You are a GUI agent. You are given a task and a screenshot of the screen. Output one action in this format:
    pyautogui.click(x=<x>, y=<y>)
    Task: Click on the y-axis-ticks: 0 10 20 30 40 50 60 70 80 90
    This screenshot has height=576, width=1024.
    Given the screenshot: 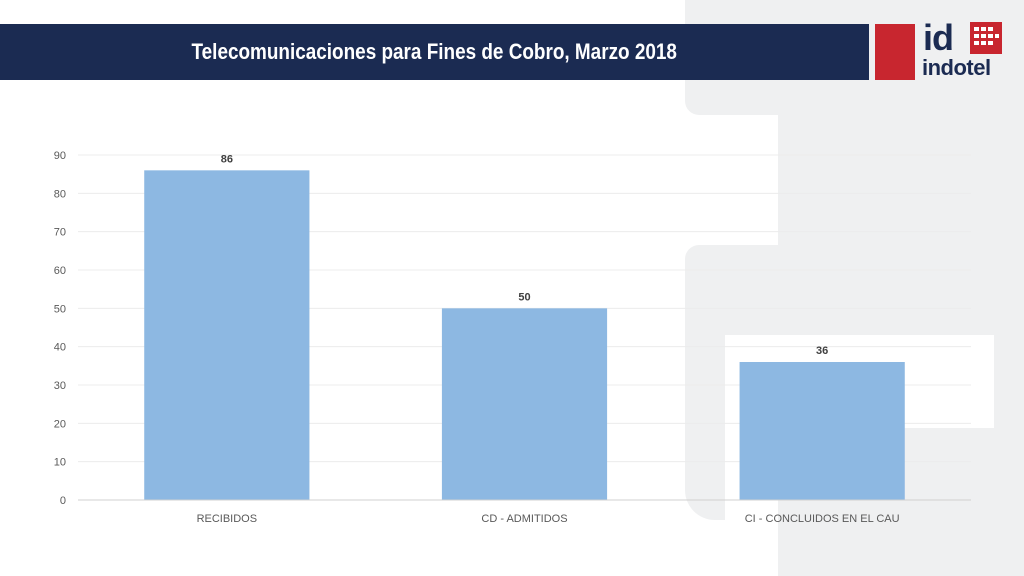 What is the action you would take?
    pyautogui.click(x=60, y=328)
    